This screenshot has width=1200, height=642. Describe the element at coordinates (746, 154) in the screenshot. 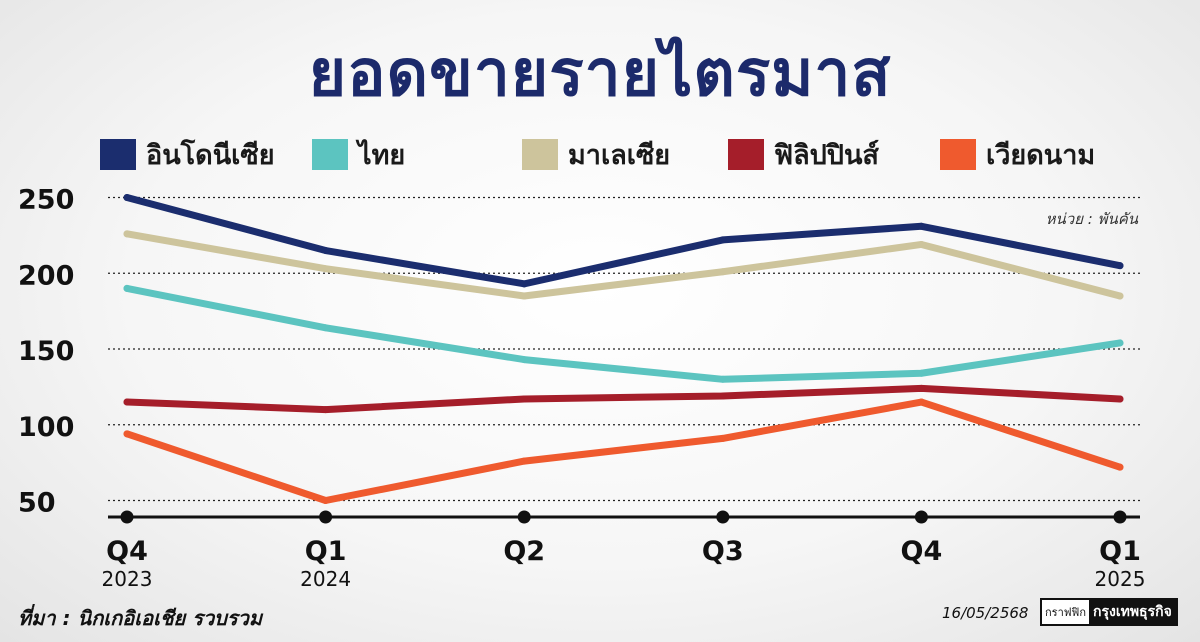

I see `legend-swatch-philippines` at that location.